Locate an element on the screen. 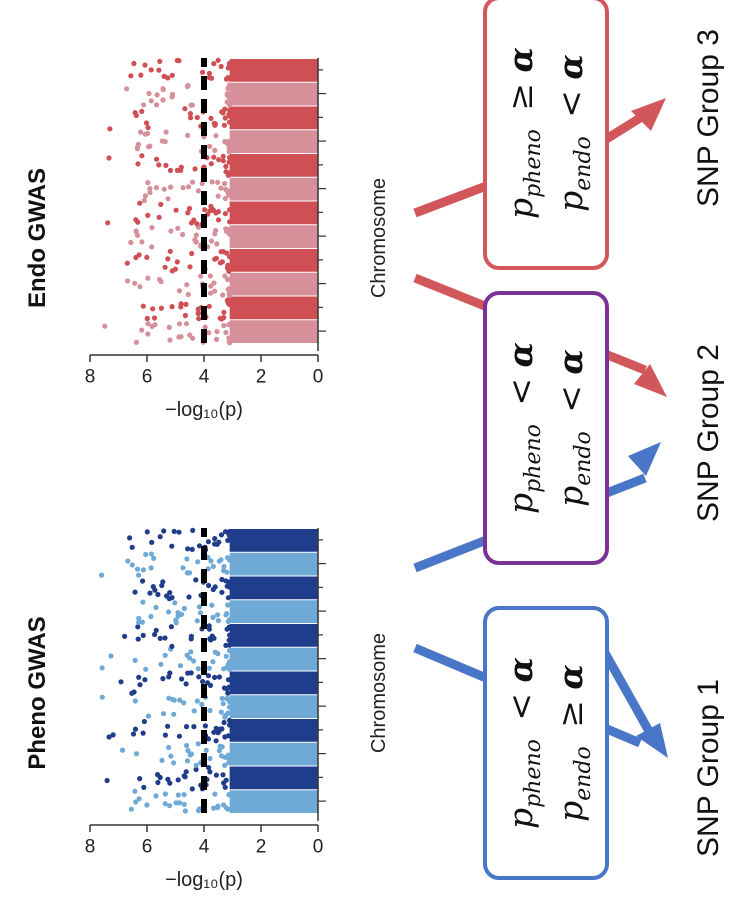 The height and width of the screenshot is (918, 739). endo-panel-title: Endo GWAS is located at coordinates (37, 238).